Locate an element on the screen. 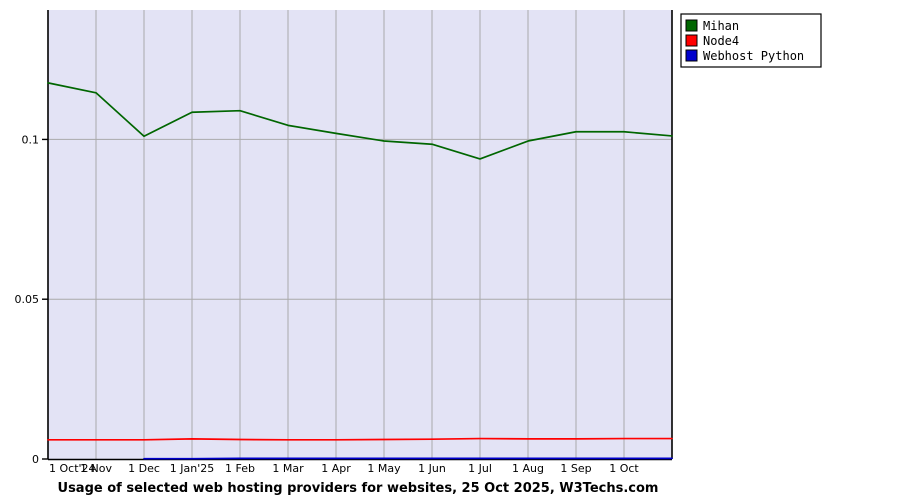  legend-swatch-node4 is located at coordinates (691, 40).